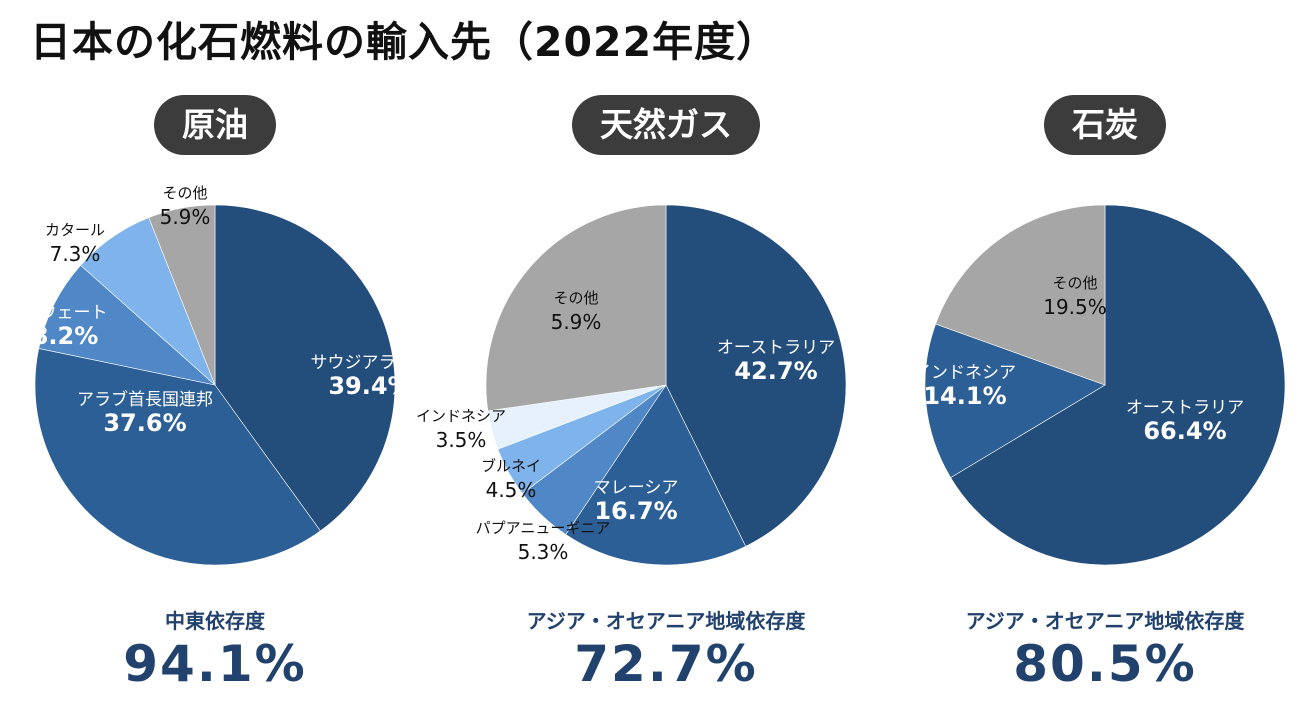  Describe the element at coordinates (666, 621) in the screenshot. I see `dependency-label-natural-gas: アジア・オセアニア地域依存度` at that location.